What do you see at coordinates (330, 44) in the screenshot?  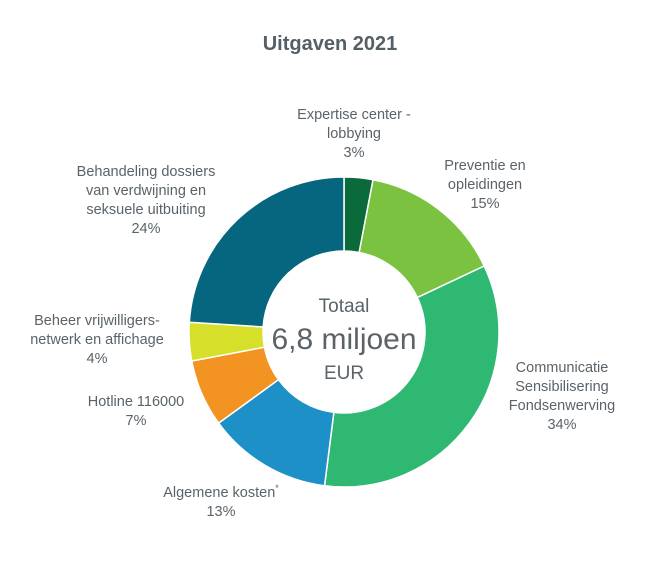 I see `chart-title: Uitgaven 2021` at bounding box center [330, 44].